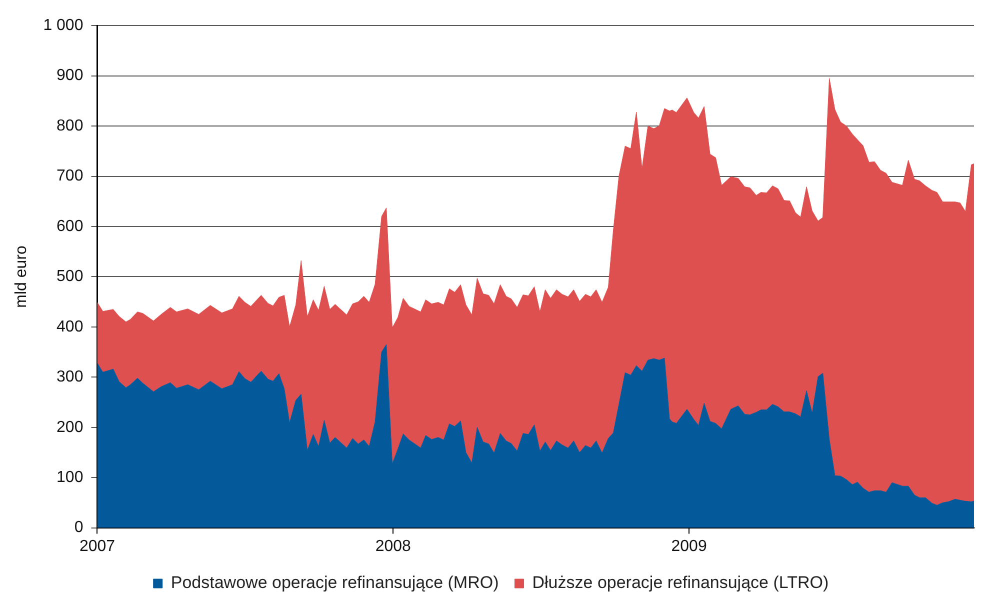 This screenshot has height=610, width=986. Describe the element at coordinates (21, 276) in the screenshot. I see `y-axis-title: mld euro` at that location.